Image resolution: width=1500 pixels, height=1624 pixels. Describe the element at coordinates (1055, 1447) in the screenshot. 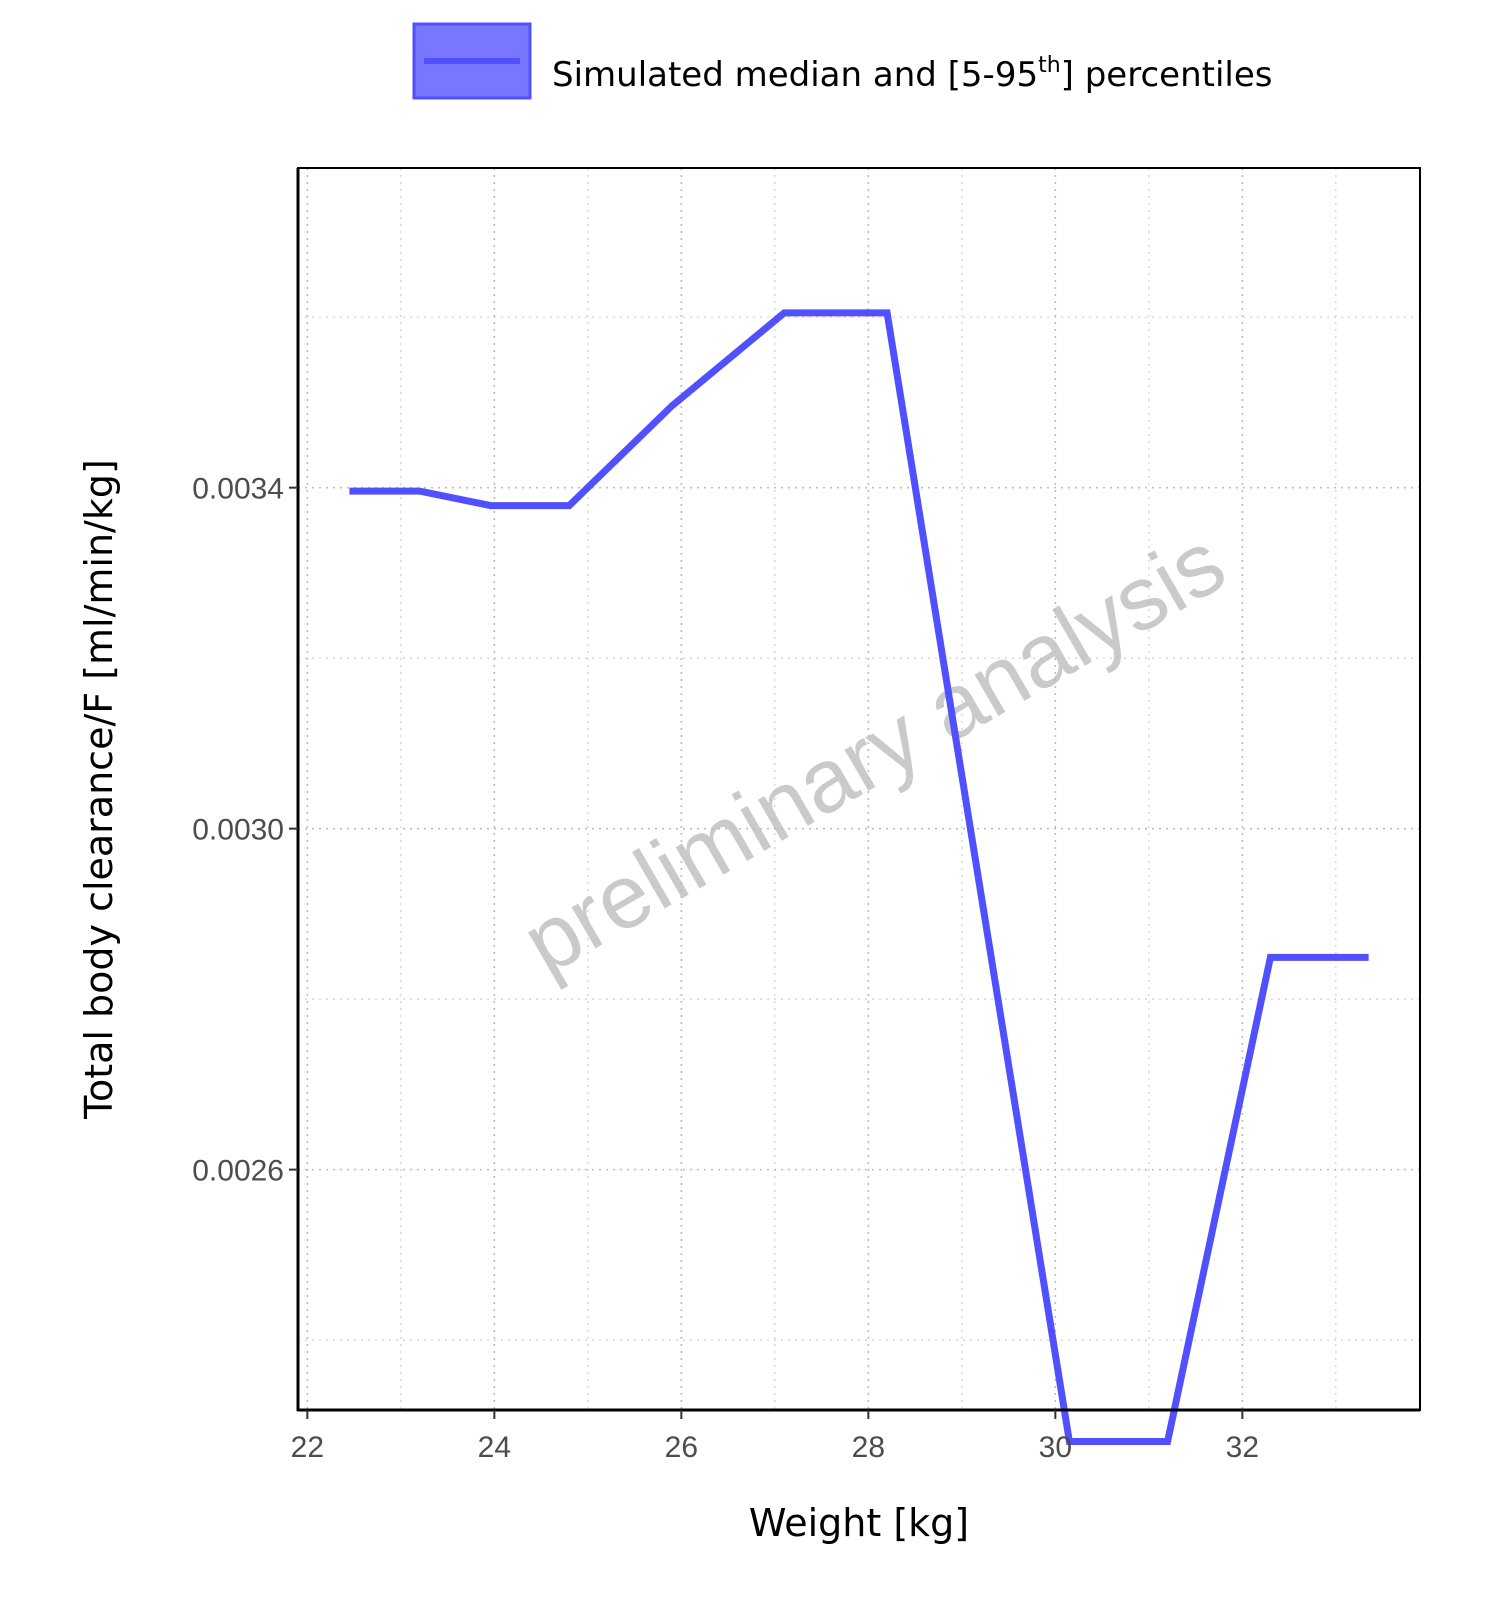

I see `x-tick-label: 30` at that location.